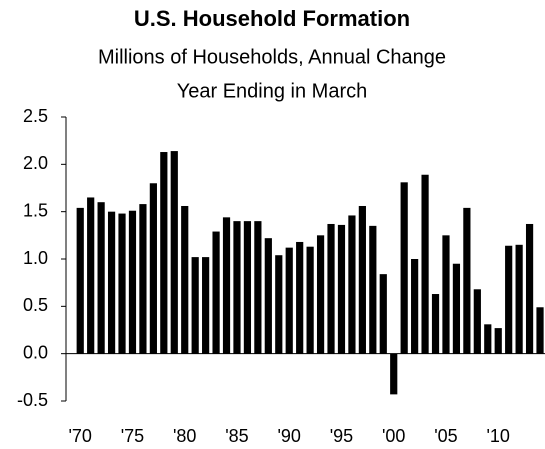 Image resolution: width=545 pixels, height=449 pixels. What do you see at coordinates (35, 116) in the screenshot?
I see `y-tick-label: 2.5` at bounding box center [35, 116].